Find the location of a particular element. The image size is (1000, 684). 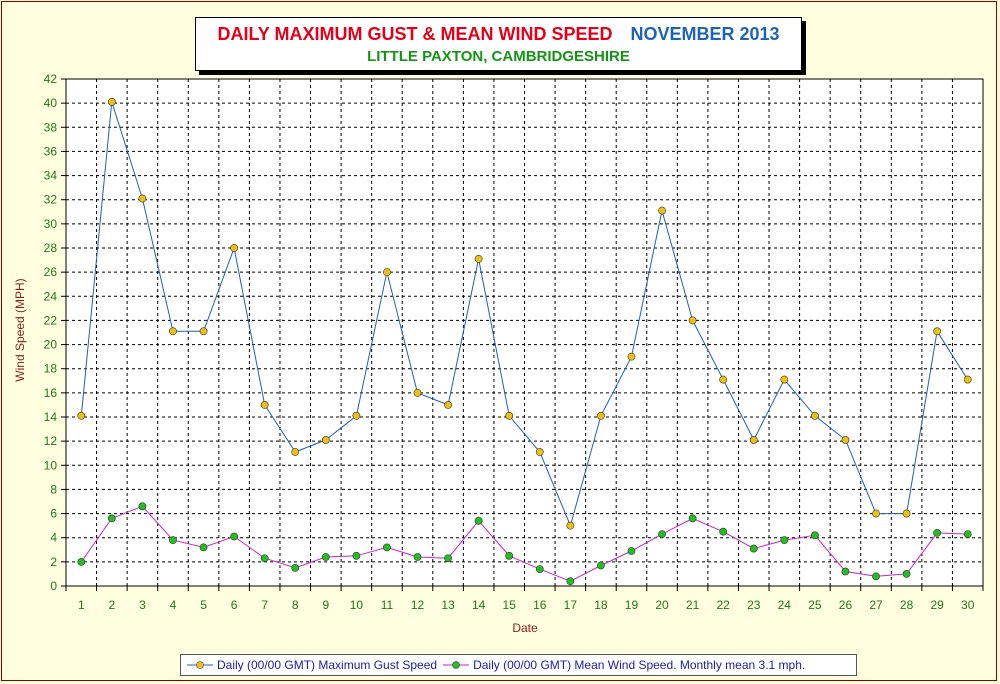

x-tick-label: 20 is located at coordinates (662, 605).